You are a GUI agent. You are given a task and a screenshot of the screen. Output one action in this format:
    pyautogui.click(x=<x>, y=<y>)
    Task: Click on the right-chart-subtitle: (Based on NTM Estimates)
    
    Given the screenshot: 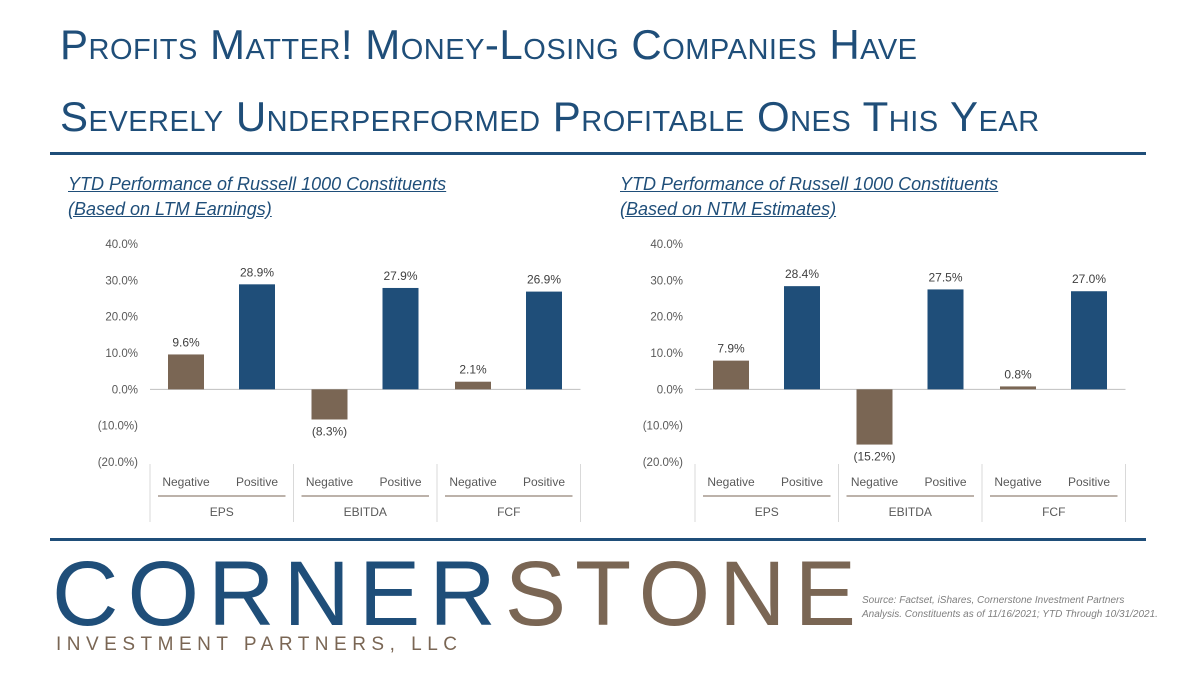 What is the action you would take?
    pyautogui.click(x=728, y=209)
    